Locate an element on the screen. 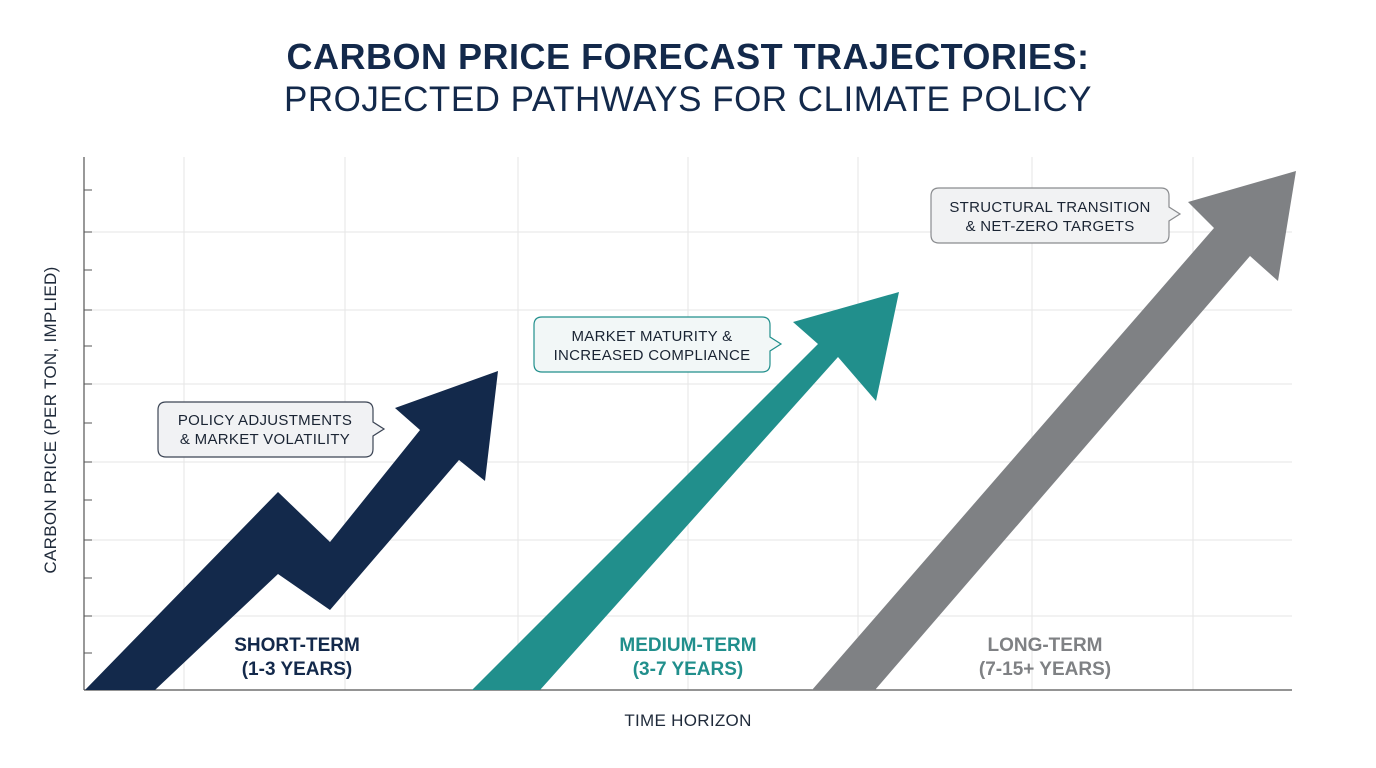 The height and width of the screenshot is (768, 1376). short-term-range: (1-3 YEARS) is located at coordinates (297, 669).